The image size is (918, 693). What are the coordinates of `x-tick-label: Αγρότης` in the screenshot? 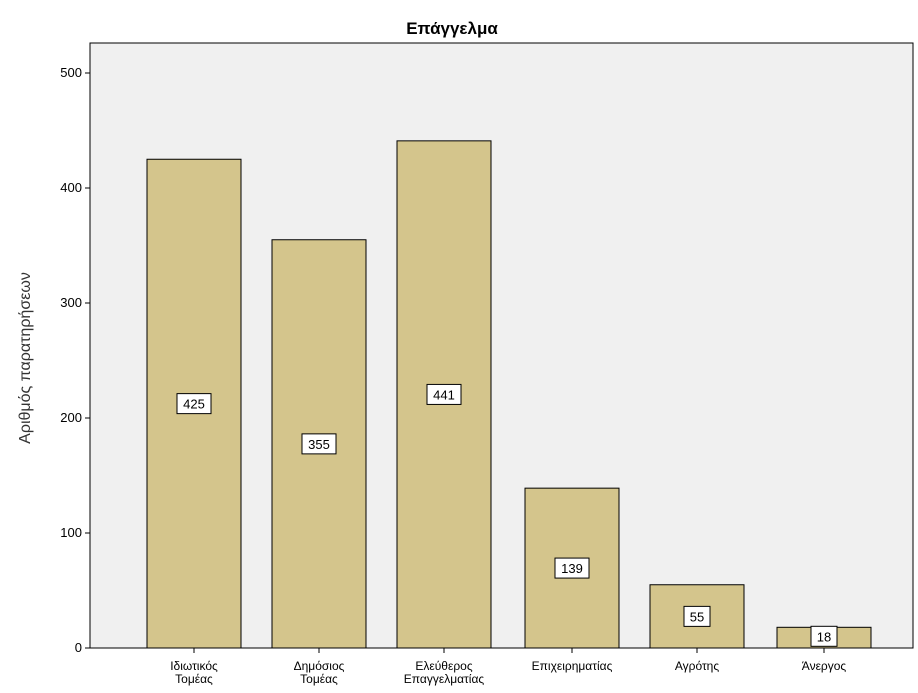 It's located at (697, 666).